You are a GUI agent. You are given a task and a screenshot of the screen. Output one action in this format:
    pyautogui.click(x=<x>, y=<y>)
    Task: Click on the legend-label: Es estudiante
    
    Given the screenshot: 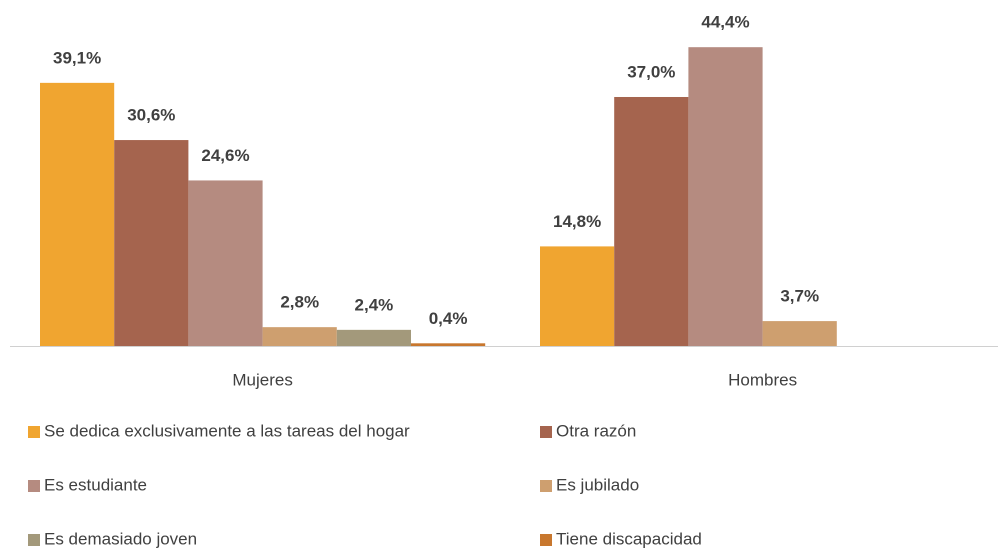 What is the action you would take?
    pyautogui.click(x=95, y=484)
    